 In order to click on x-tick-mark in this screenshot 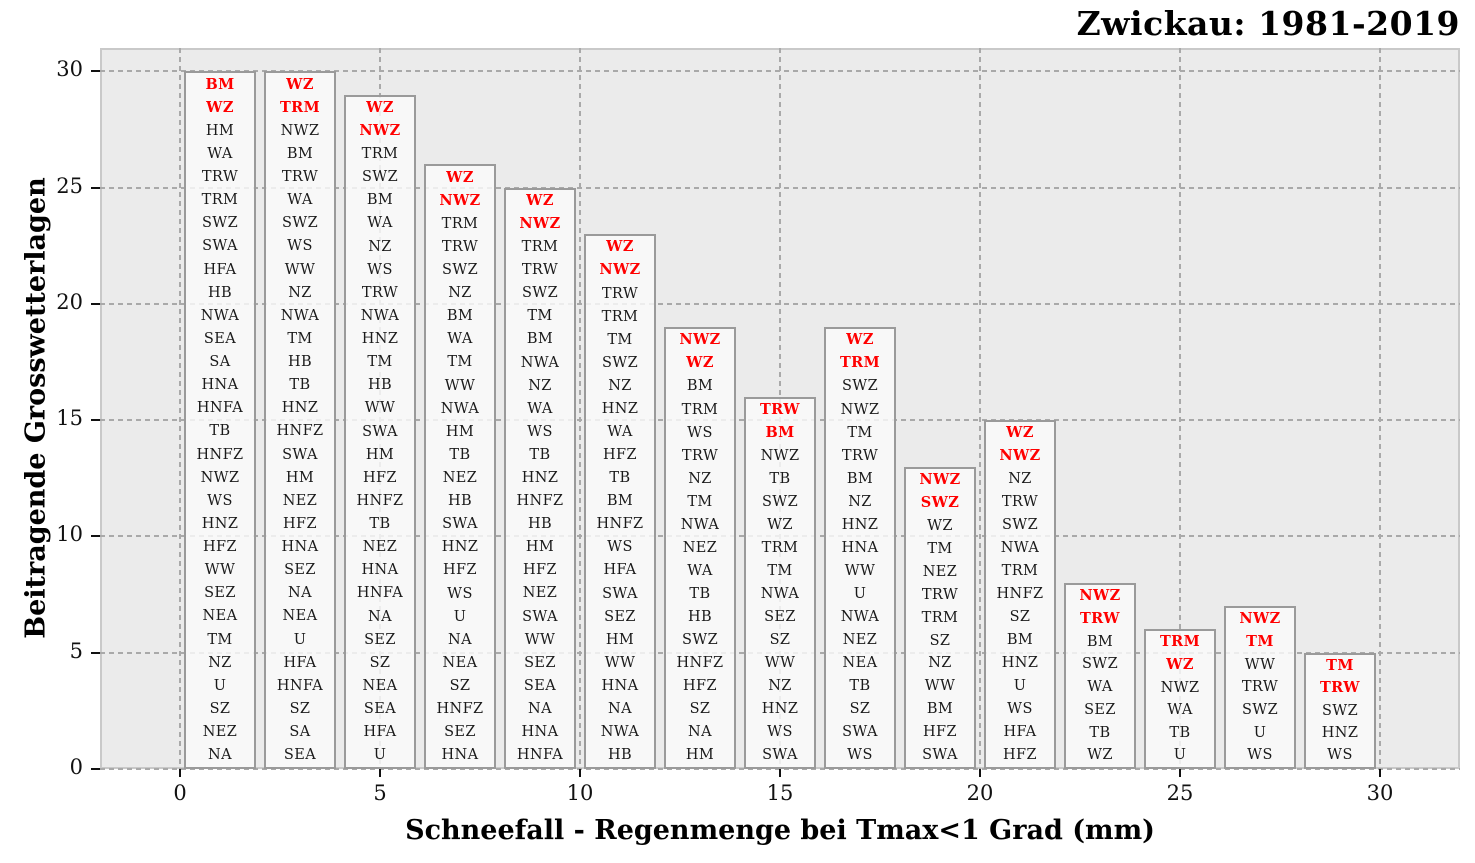, I will do `click(980, 773)`.